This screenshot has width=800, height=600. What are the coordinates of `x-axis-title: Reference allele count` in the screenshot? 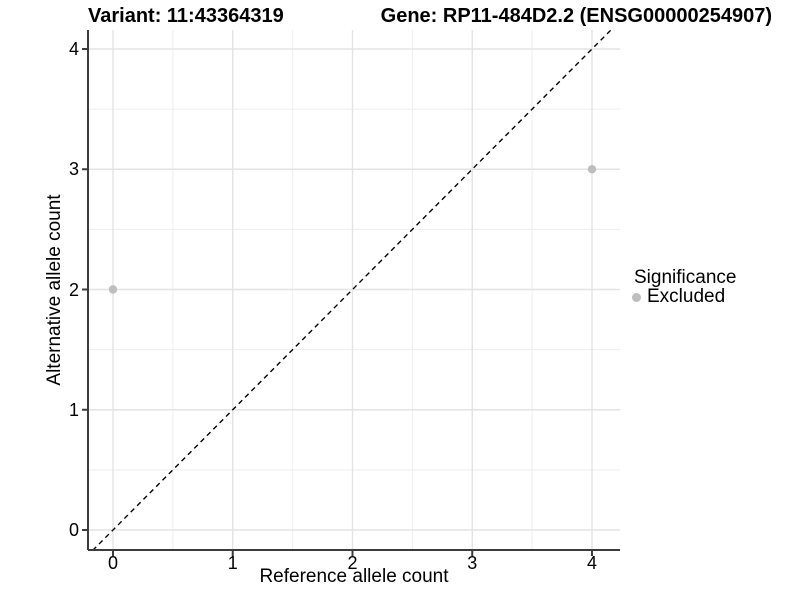 It's located at (354, 576).